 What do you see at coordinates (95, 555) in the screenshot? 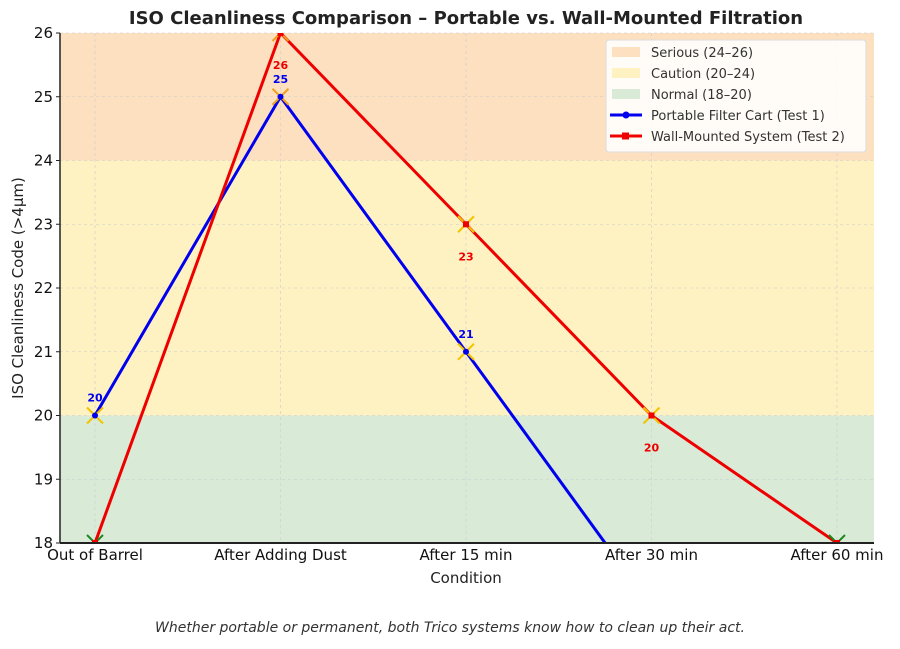
I see `x-tick-label: Out of Barrel` at bounding box center [95, 555].